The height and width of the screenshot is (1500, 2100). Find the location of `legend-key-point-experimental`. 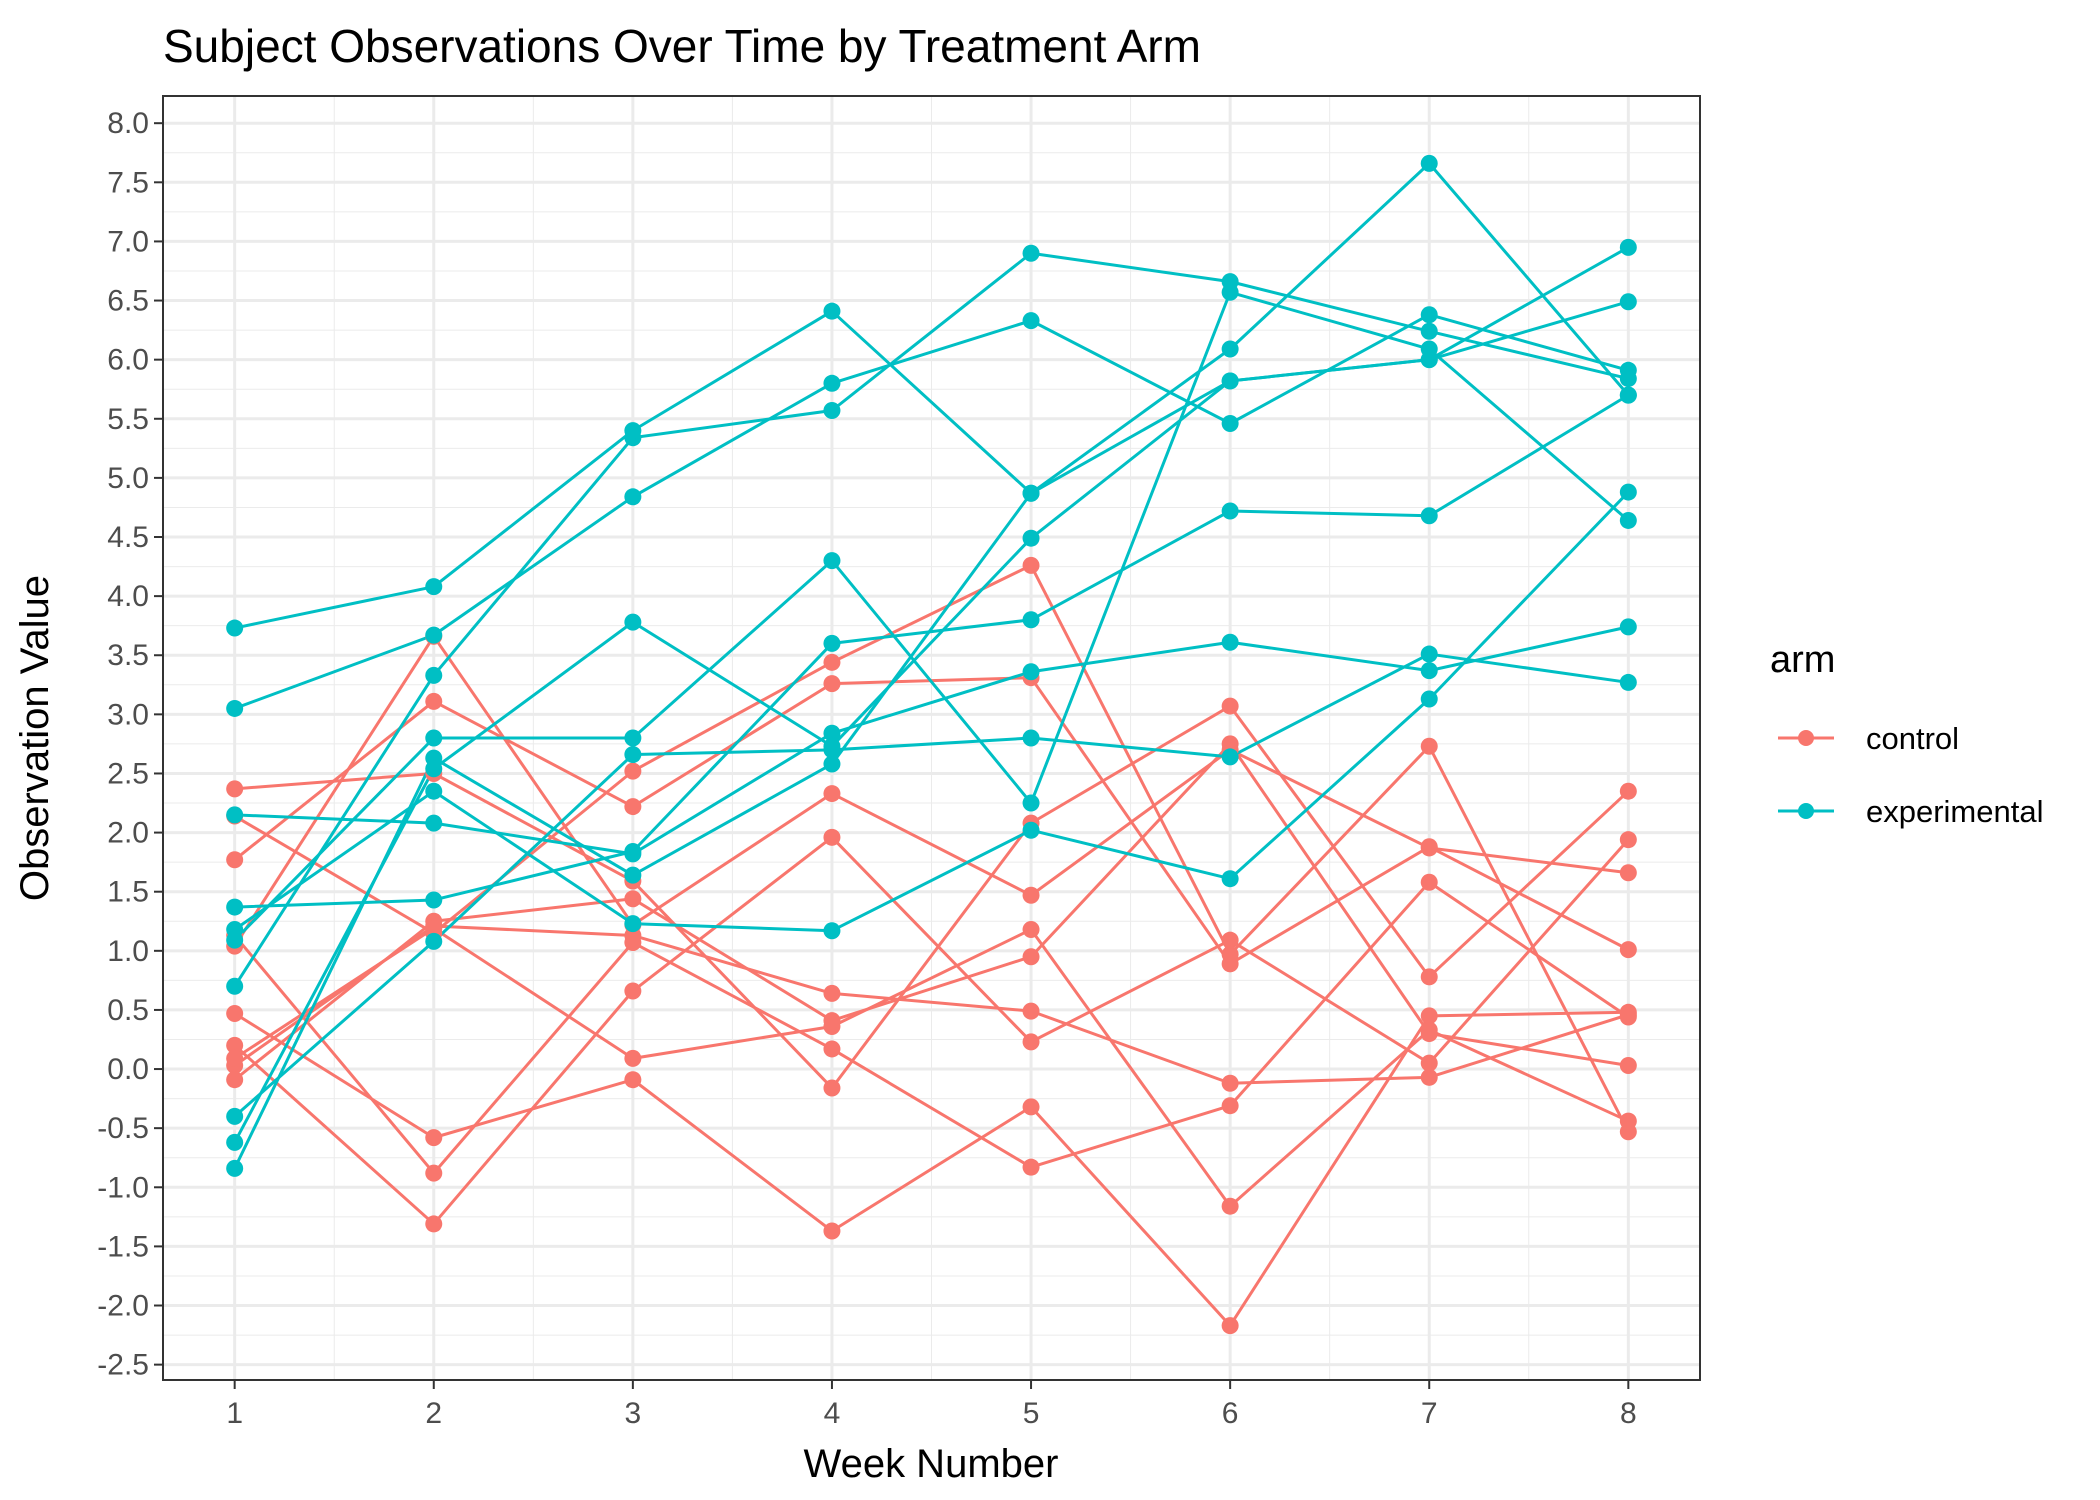

legend-key-point-experimental is located at coordinates (1806, 811).